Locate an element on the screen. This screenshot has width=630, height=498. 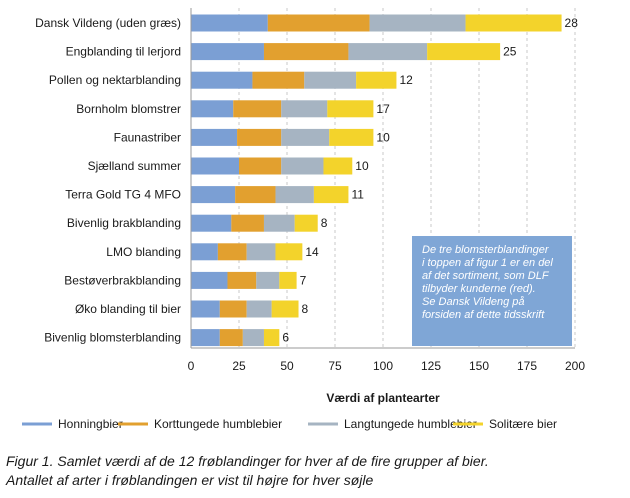
category-label: Faunastriber is located at coordinates (147, 137).